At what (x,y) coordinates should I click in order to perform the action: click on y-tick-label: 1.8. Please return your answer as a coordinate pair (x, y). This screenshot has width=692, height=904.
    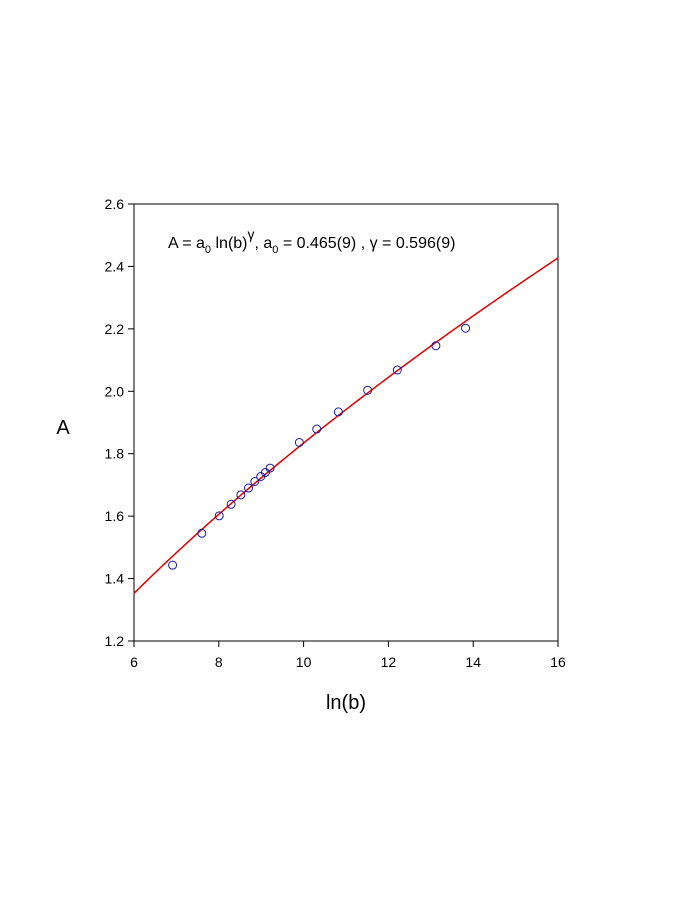
    Looking at the image, I should click on (115, 454).